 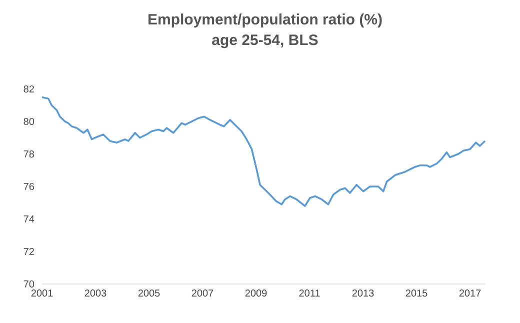 I want to click on x-tick-label: 2001, so click(x=42, y=293).